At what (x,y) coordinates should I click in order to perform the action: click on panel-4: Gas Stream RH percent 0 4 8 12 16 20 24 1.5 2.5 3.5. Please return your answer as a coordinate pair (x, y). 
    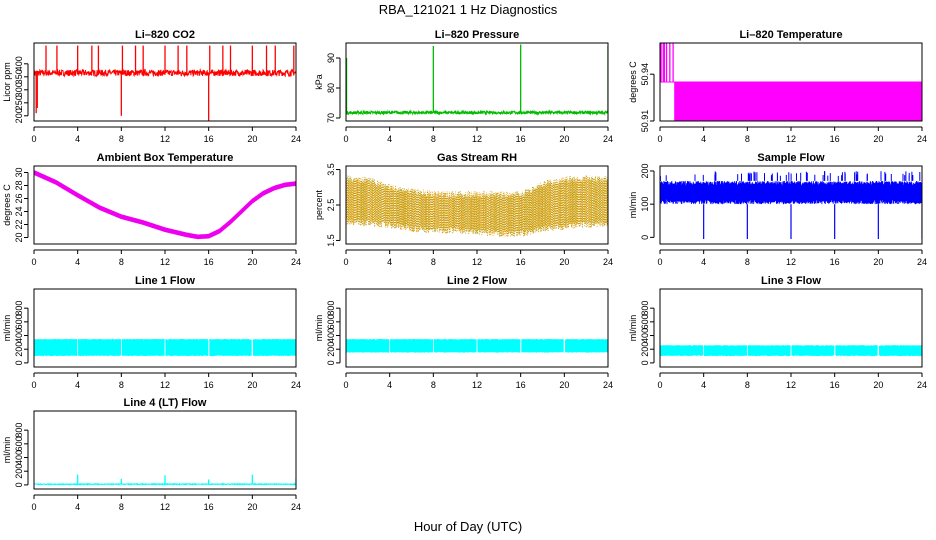
    Looking at the image, I should click on (463, 209).